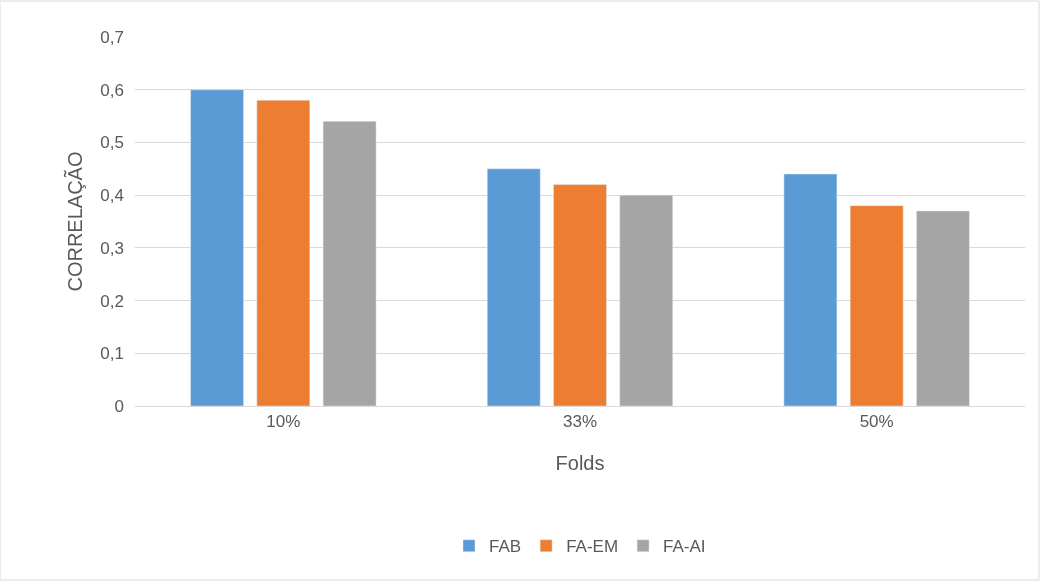 Image resolution: width=1041 pixels, height=581 pixels. What do you see at coordinates (580, 422) in the screenshot?
I see `x-tick-label: 33%` at bounding box center [580, 422].